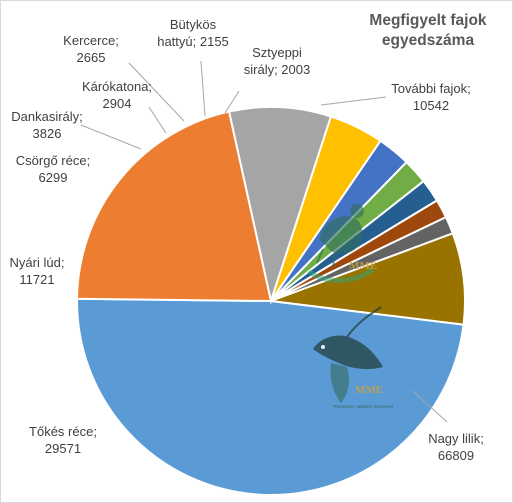 The width and height of the screenshot is (513, 503). What do you see at coordinates (428, 31) in the screenshot?
I see `chart-title: Megfigyelt fajok egyedszáma` at bounding box center [428, 31].